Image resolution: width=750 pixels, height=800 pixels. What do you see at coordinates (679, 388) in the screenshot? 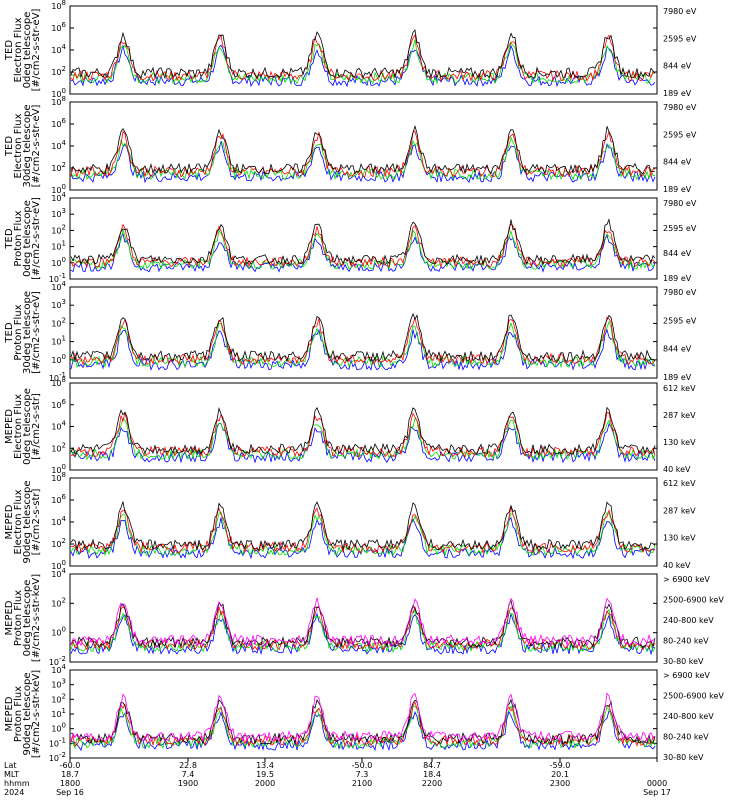
I see `legend-entry: 612 keV` at bounding box center [679, 388].